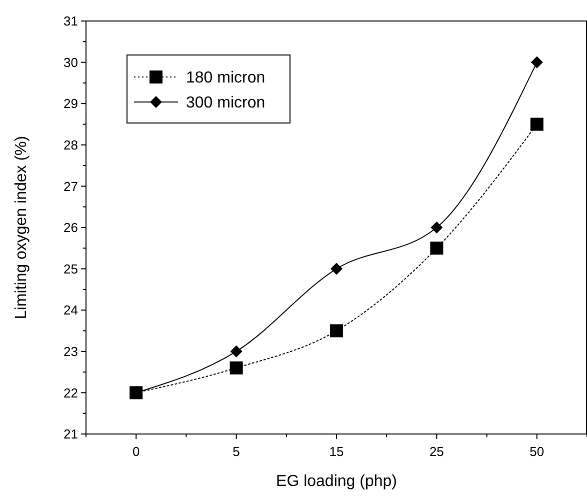  What do you see at coordinates (71, 186) in the screenshot?
I see `y-tick-label: 27` at bounding box center [71, 186].